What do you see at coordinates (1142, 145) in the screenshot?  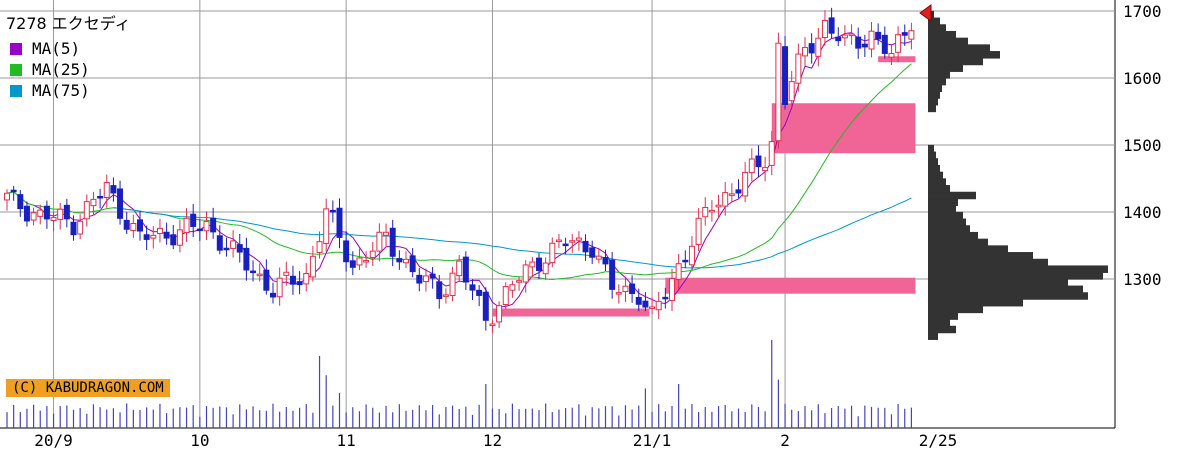 I see `y-tick-label: 1500` at bounding box center [1142, 145].